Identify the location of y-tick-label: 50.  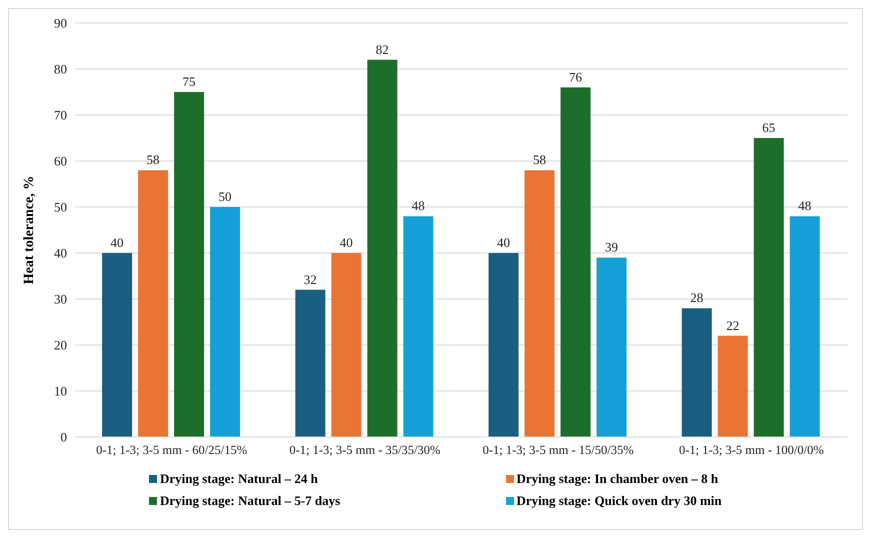
(60, 207).